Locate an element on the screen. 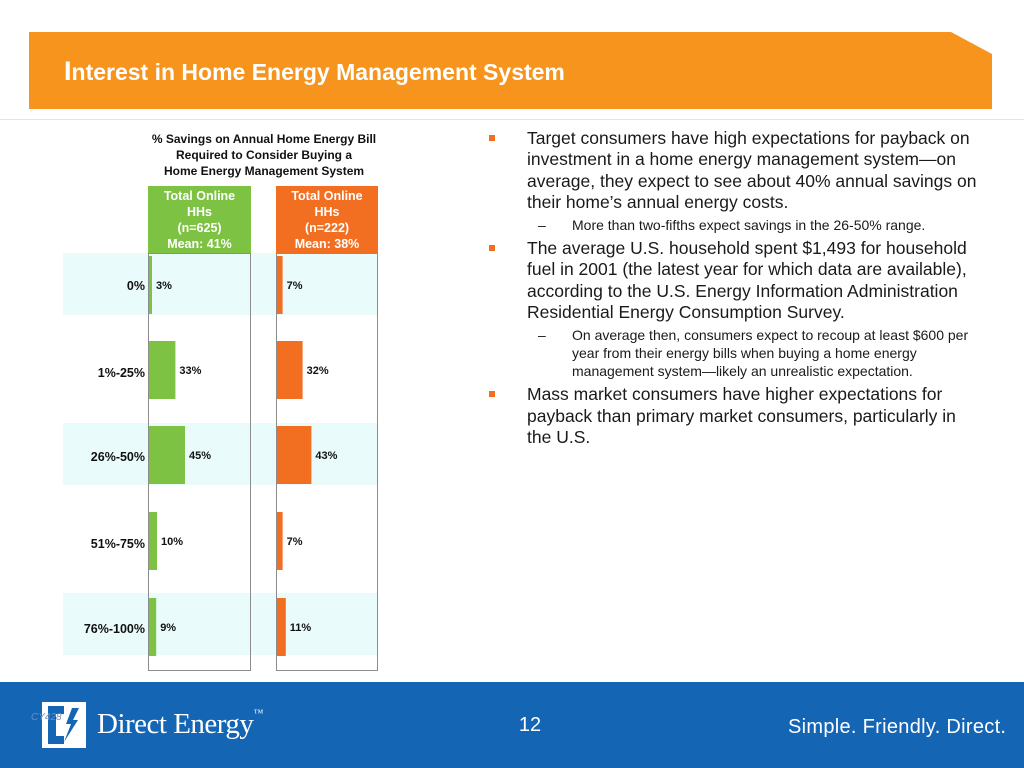  bar-value-label: 43% is located at coordinates (326, 456).